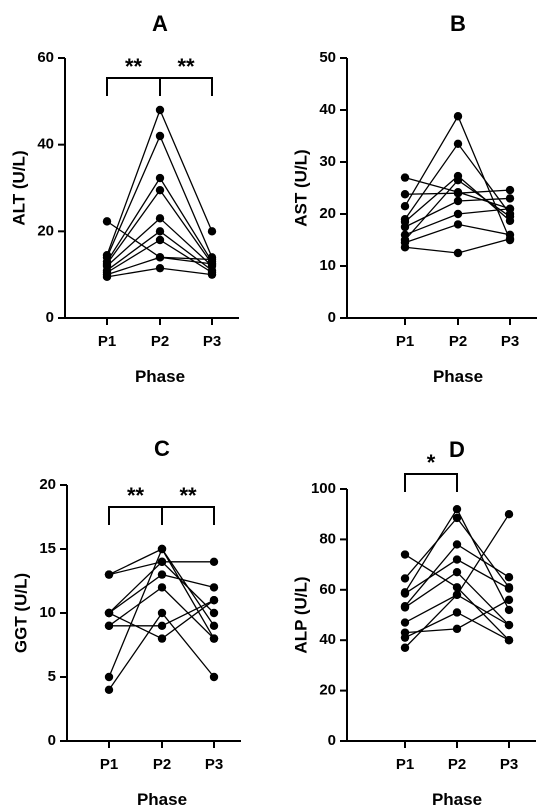 The height and width of the screenshot is (809, 550). What do you see at coordinates (300, 614) in the screenshot?
I see `y-axis-label: ALP (U/L)` at bounding box center [300, 614].